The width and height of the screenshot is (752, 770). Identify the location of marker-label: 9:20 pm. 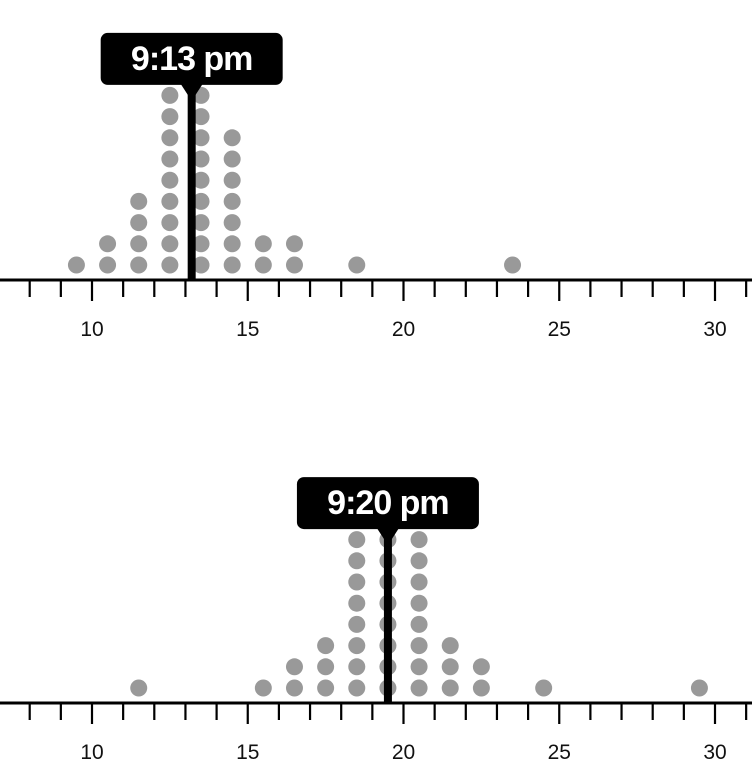
(388, 503).